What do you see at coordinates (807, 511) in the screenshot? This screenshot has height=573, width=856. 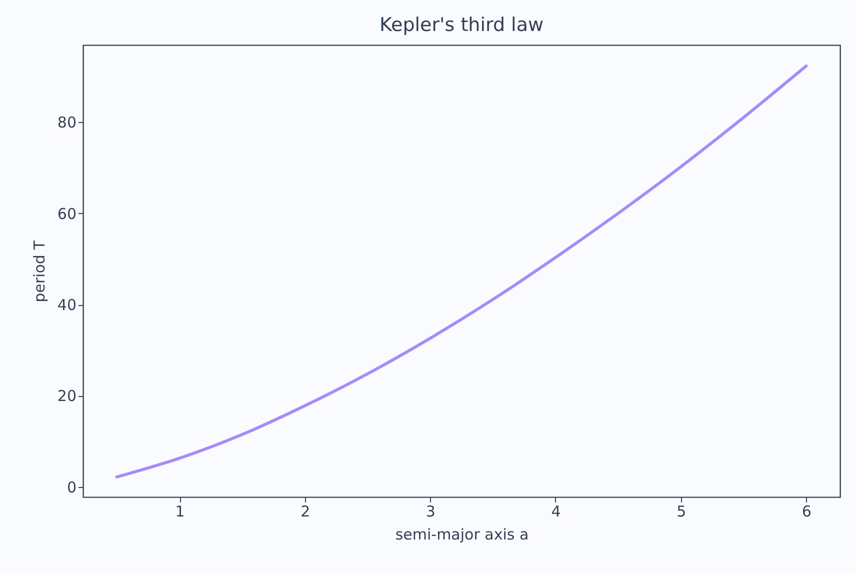 I see `x-tick-label: 6` at bounding box center [807, 511].